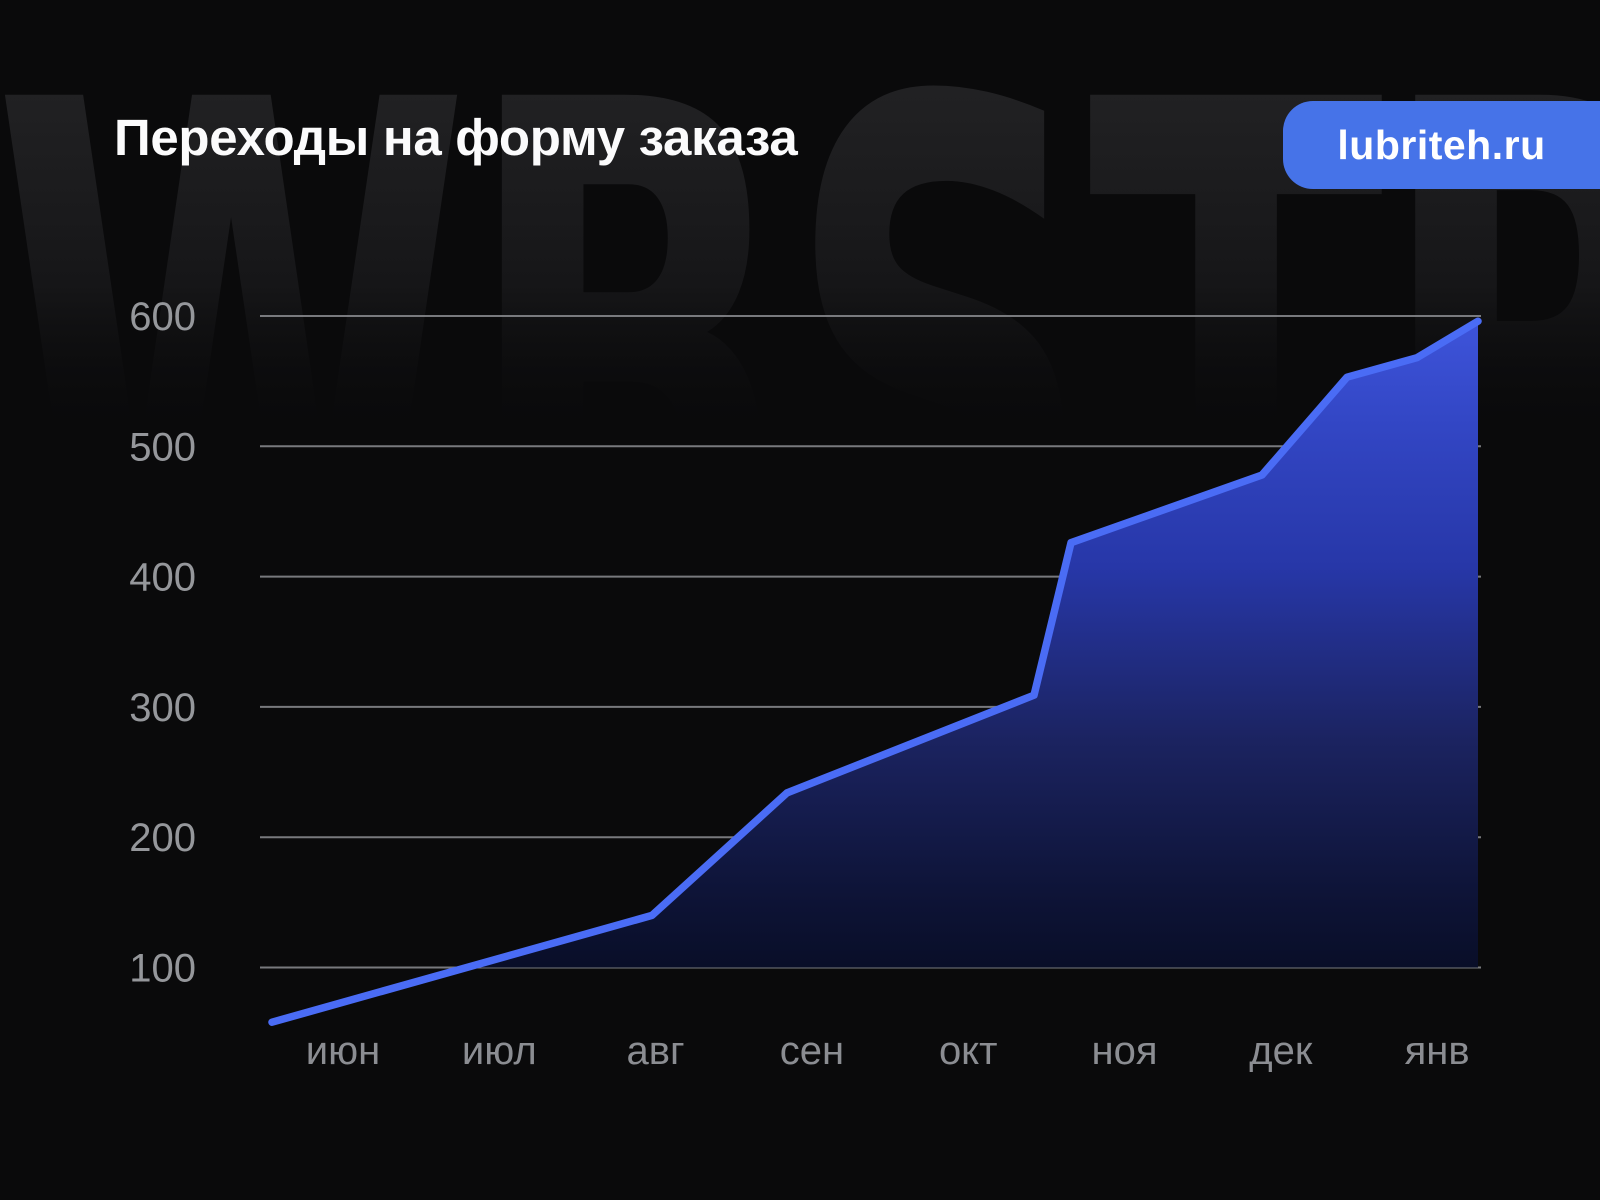 The height and width of the screenshot is (1200, 1600). Describe the element at coordinates (162, 708) in the screenshot. I see `y-axis-label-300: 300` at that location.